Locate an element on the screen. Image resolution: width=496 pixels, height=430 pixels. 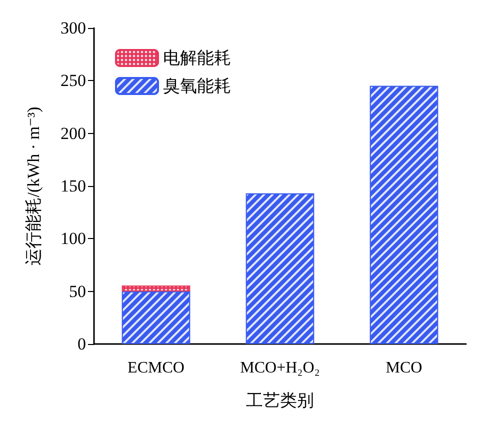
y-tick-label: 200 is located at coordinates (73, 133).